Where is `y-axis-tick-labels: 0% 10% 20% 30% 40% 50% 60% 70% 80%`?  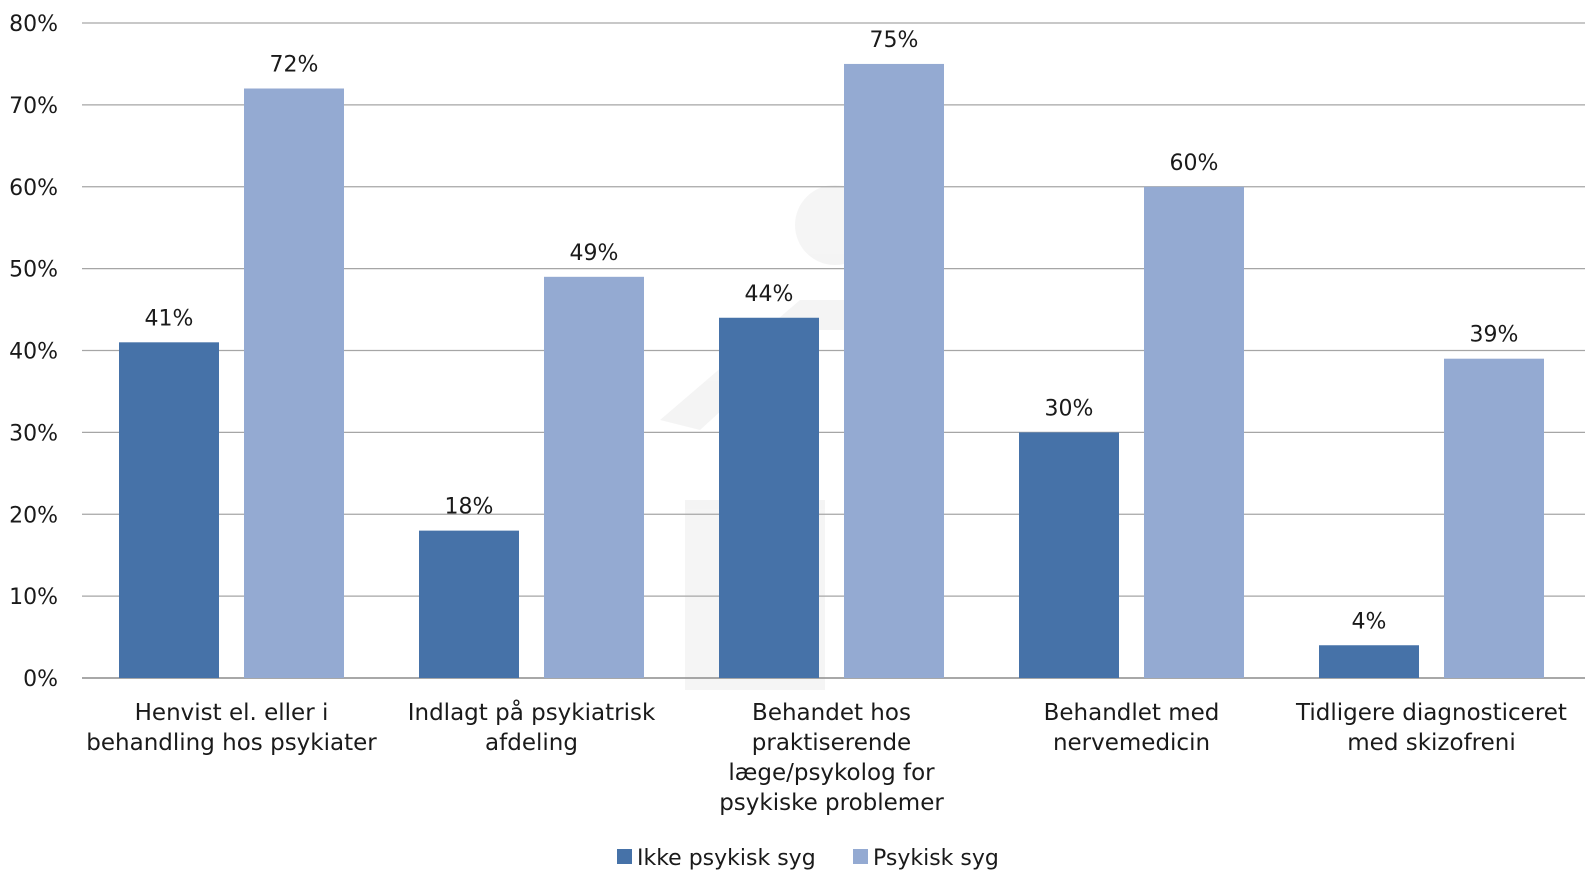 y-axis-tick-labels: 0% 10% 20% 30% 40% 50% 60% 70% 80% is located at coordinates (33, 352).